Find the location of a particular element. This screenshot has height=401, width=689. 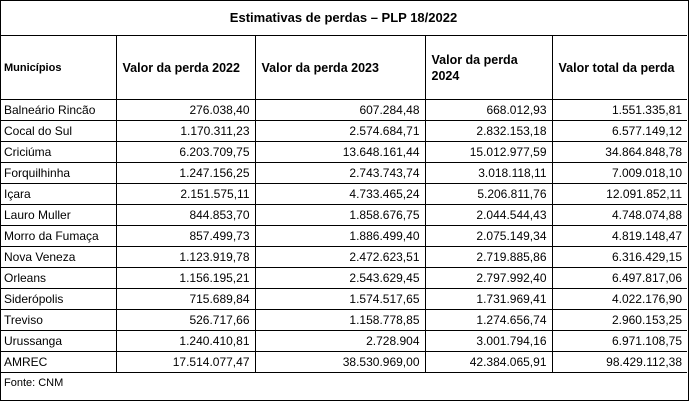

value-cell: 2.543.629,45 is located at coordinates (340, 278).